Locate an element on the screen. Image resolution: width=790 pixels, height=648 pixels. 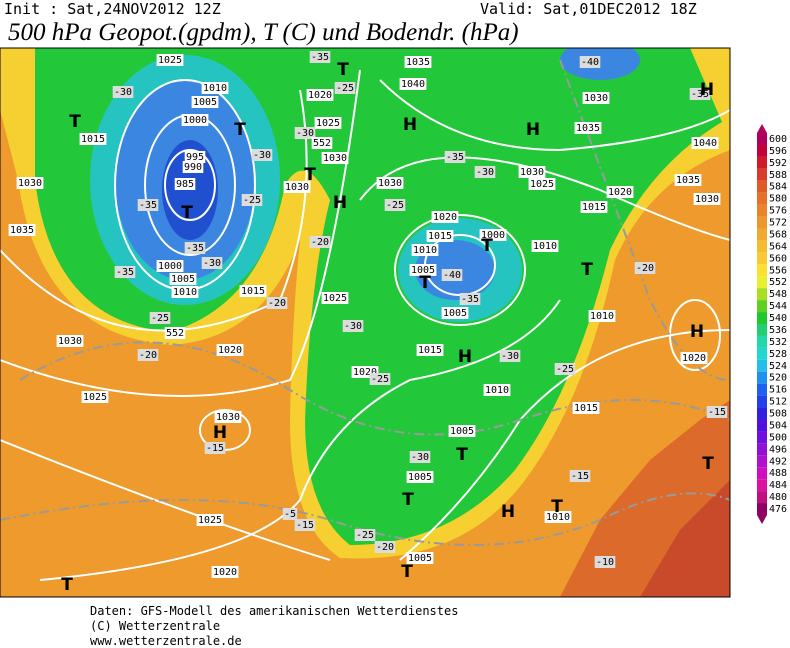
isobar-label: 985 is located at coordinates (185, 184).